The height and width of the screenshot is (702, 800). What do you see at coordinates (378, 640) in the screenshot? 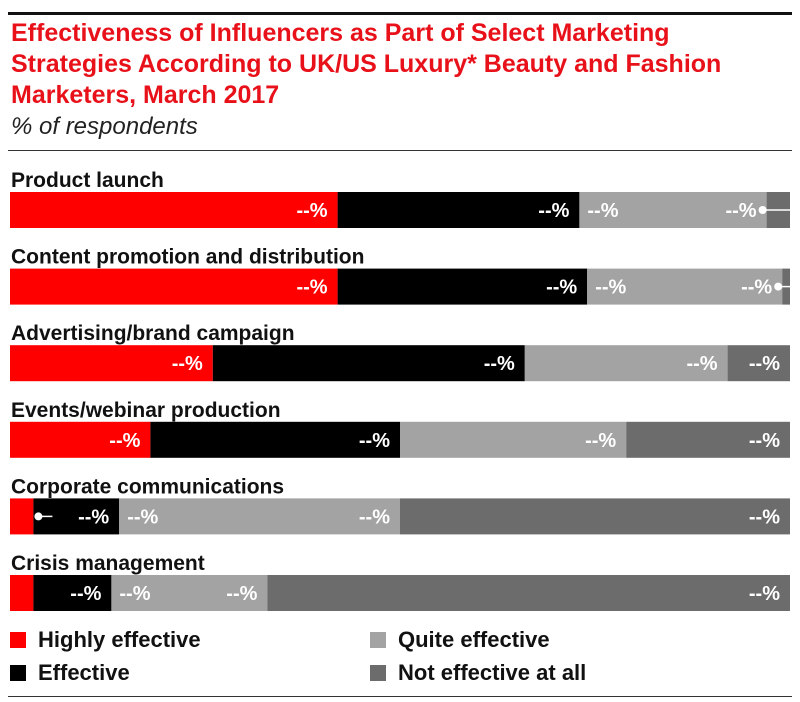
I see `legend-swatch-quite-effective` at bounding box center [378, 640].